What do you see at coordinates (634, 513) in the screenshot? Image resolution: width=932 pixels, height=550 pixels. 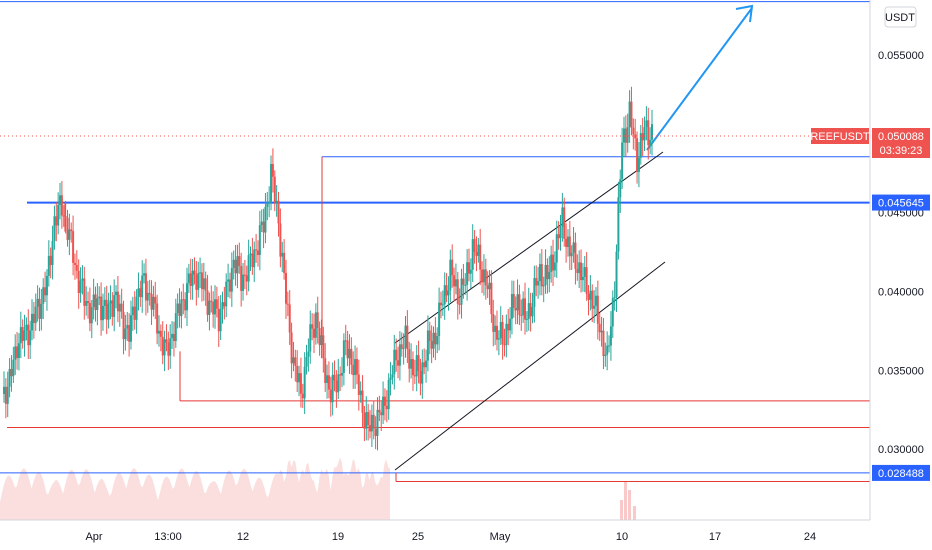 I see `volume-bar` at bounding box center [634, 513].